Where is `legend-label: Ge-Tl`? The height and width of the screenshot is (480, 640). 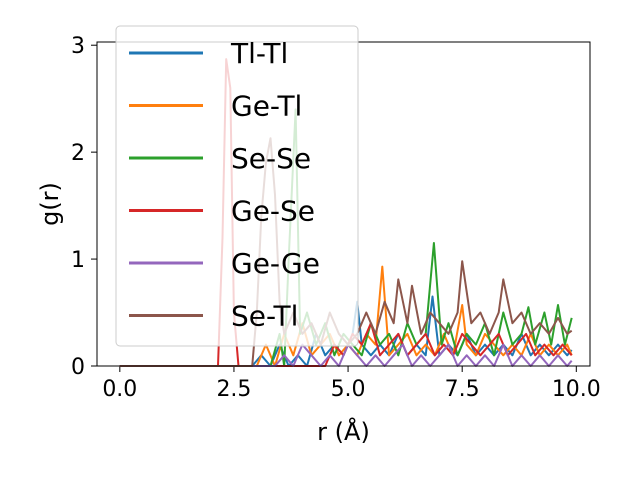
legend-label: Ge-Tl is located at coordinates (266, 106).